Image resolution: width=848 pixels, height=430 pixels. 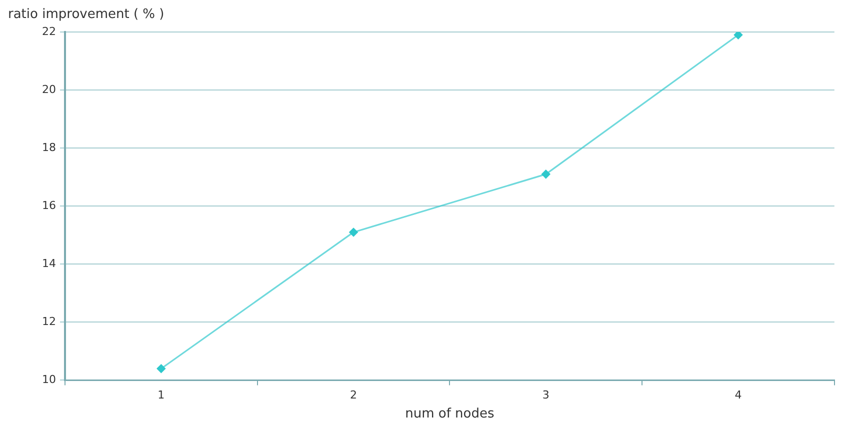 What do you see at coordinates (449, 414) in the screenshot?
I see `x-axis-title: num of nodes` at bounding box center [449, 414].